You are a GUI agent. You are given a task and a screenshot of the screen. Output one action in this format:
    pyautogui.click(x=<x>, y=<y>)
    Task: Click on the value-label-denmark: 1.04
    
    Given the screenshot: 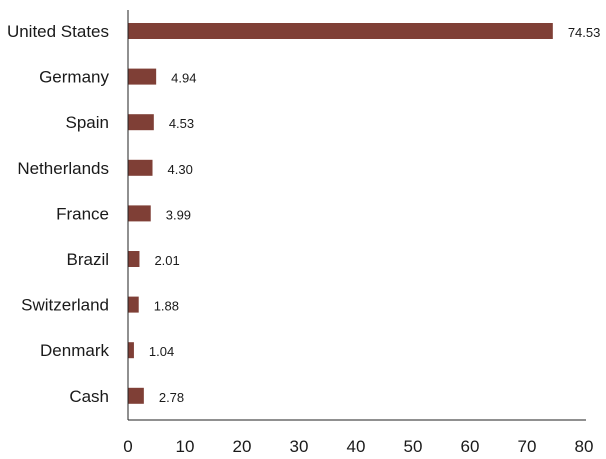 What is the action you would take?
    pyautogui.click(x=161, y=351)
    